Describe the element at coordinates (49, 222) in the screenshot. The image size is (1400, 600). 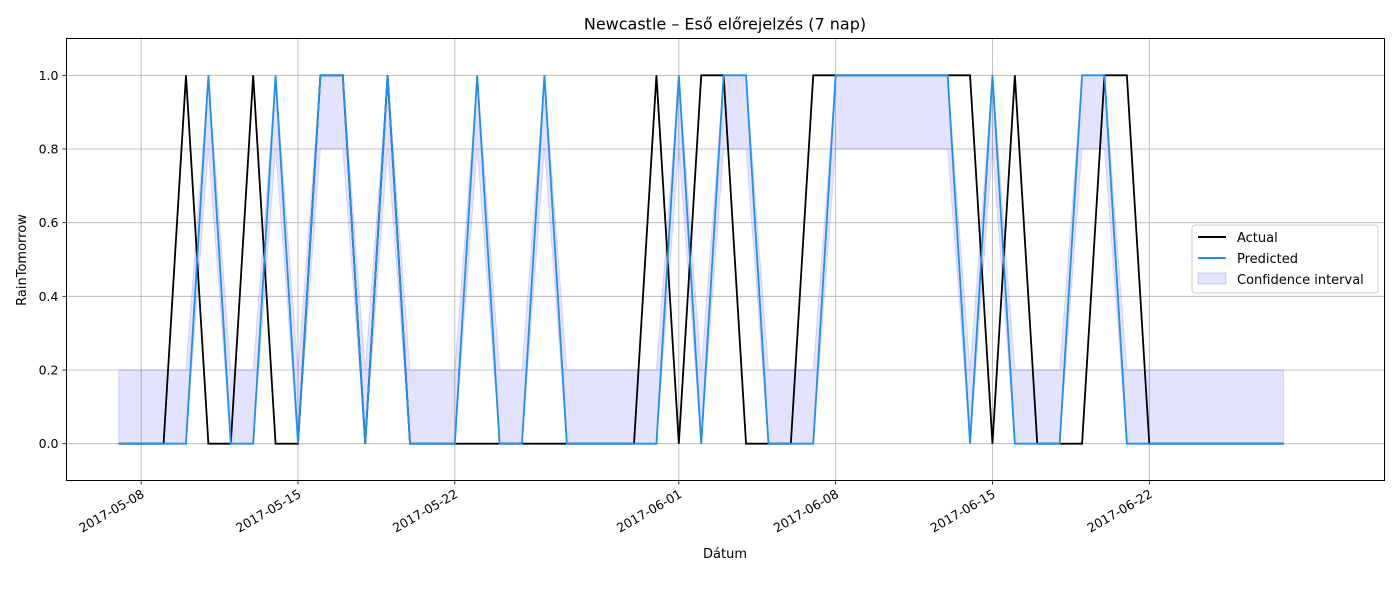
I see `y-tick-label: 0.6` at that location.